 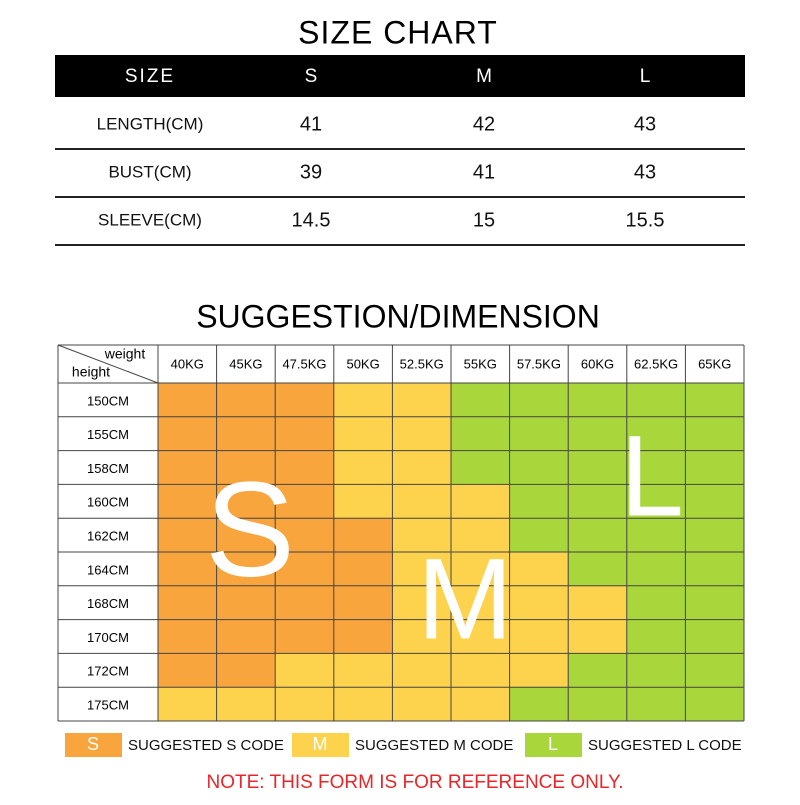 I want to click on overlay-letter: M, so click(x=465, y=599).